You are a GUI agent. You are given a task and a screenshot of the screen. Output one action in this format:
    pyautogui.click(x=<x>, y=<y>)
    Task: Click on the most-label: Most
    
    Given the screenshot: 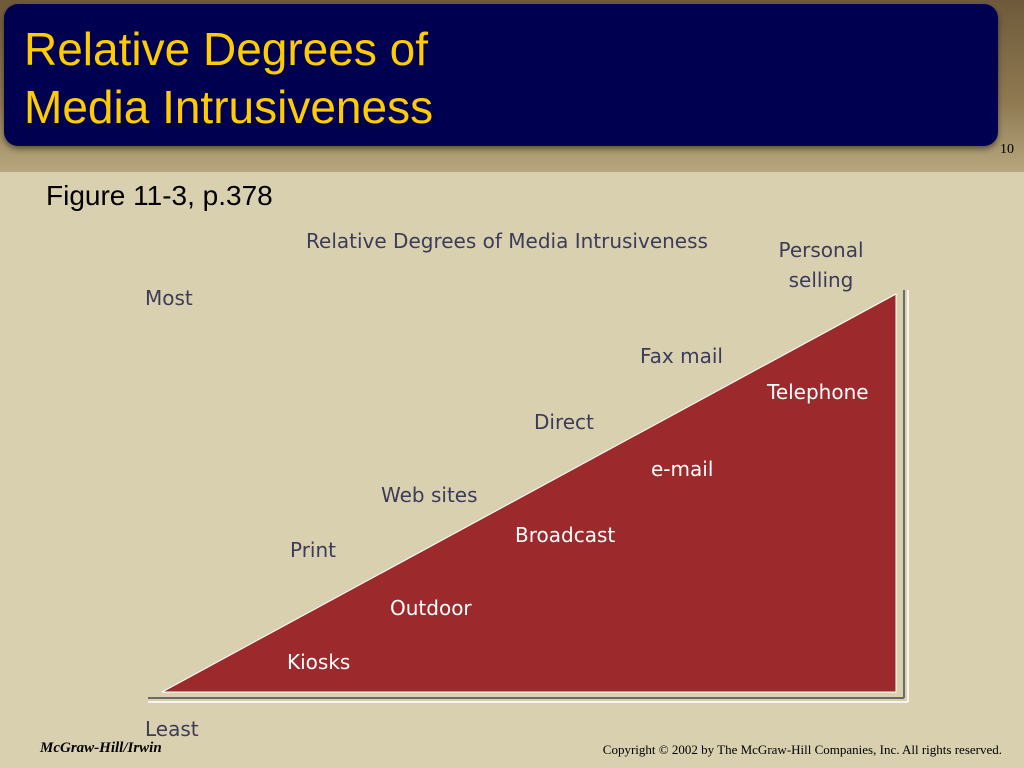 What is the action you would take?
    pyautogui.click(x=169, y=298)
    